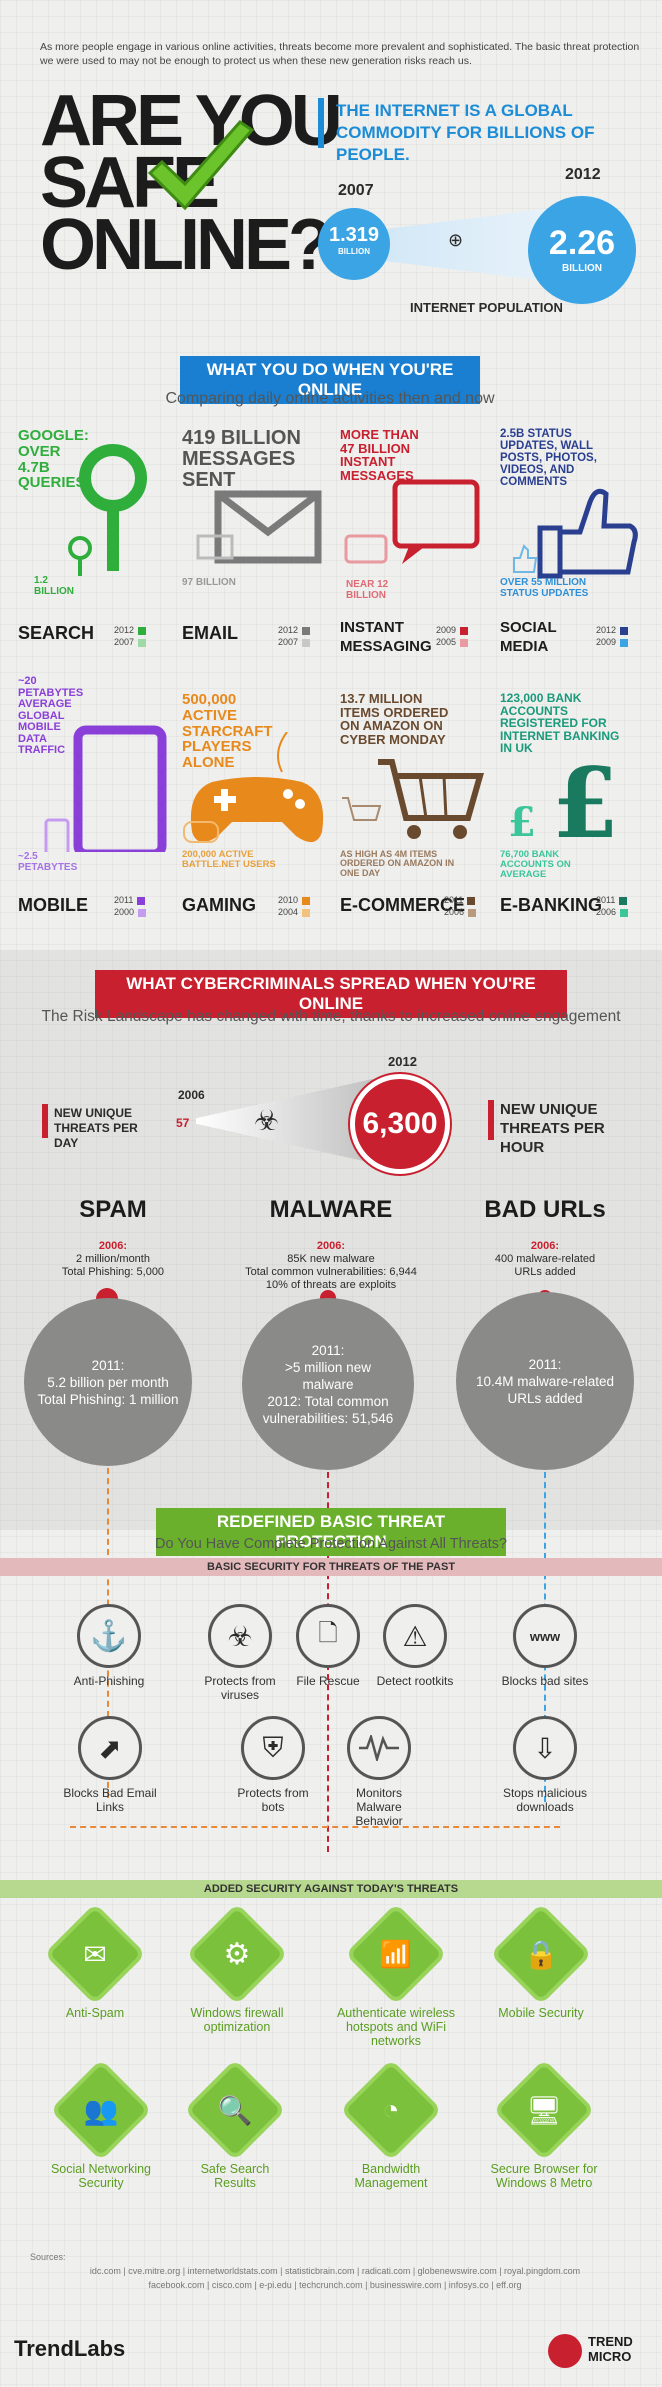 The image size is (662, 2387). What do you see at coordinates (545, 1765) in the screenshot?
I see `basic-item-downloads: ⇩ Stops malicious downloads` at bounding box center [545, 1765].